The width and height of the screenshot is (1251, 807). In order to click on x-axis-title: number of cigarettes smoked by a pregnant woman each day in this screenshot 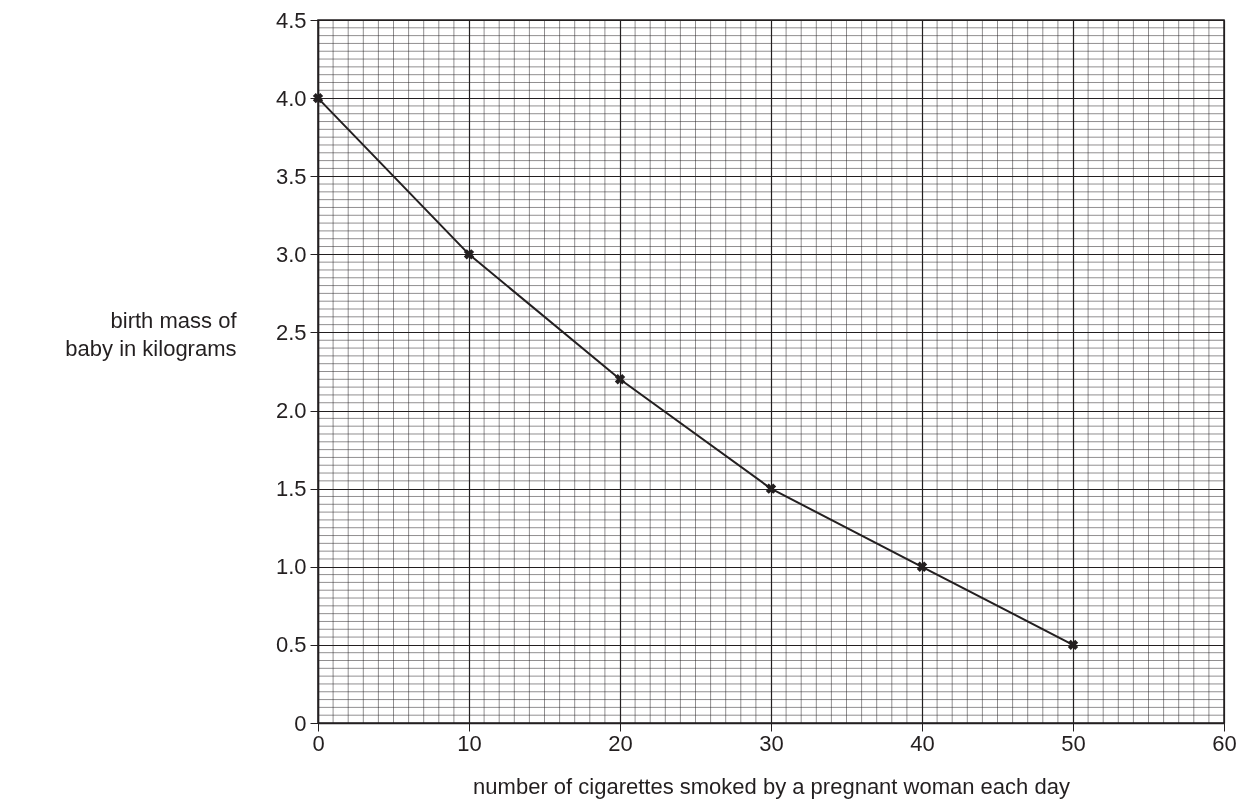, I will do `click(771, 786)`.